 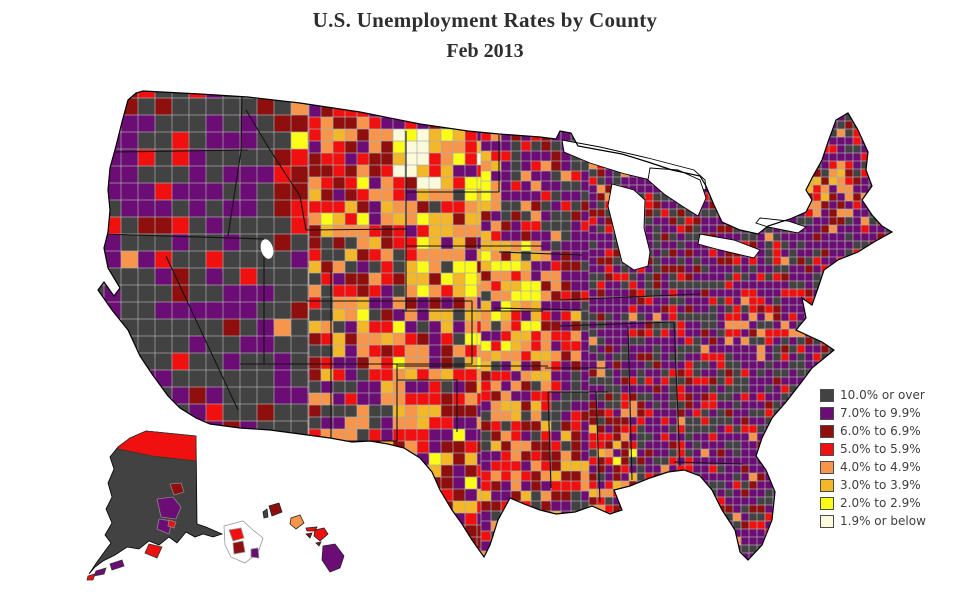 What do you see at coordinates (880, 449) in the screenshot?
I see `legend-label: 5.0% to 5.9%` at bounding box center [880, 449].